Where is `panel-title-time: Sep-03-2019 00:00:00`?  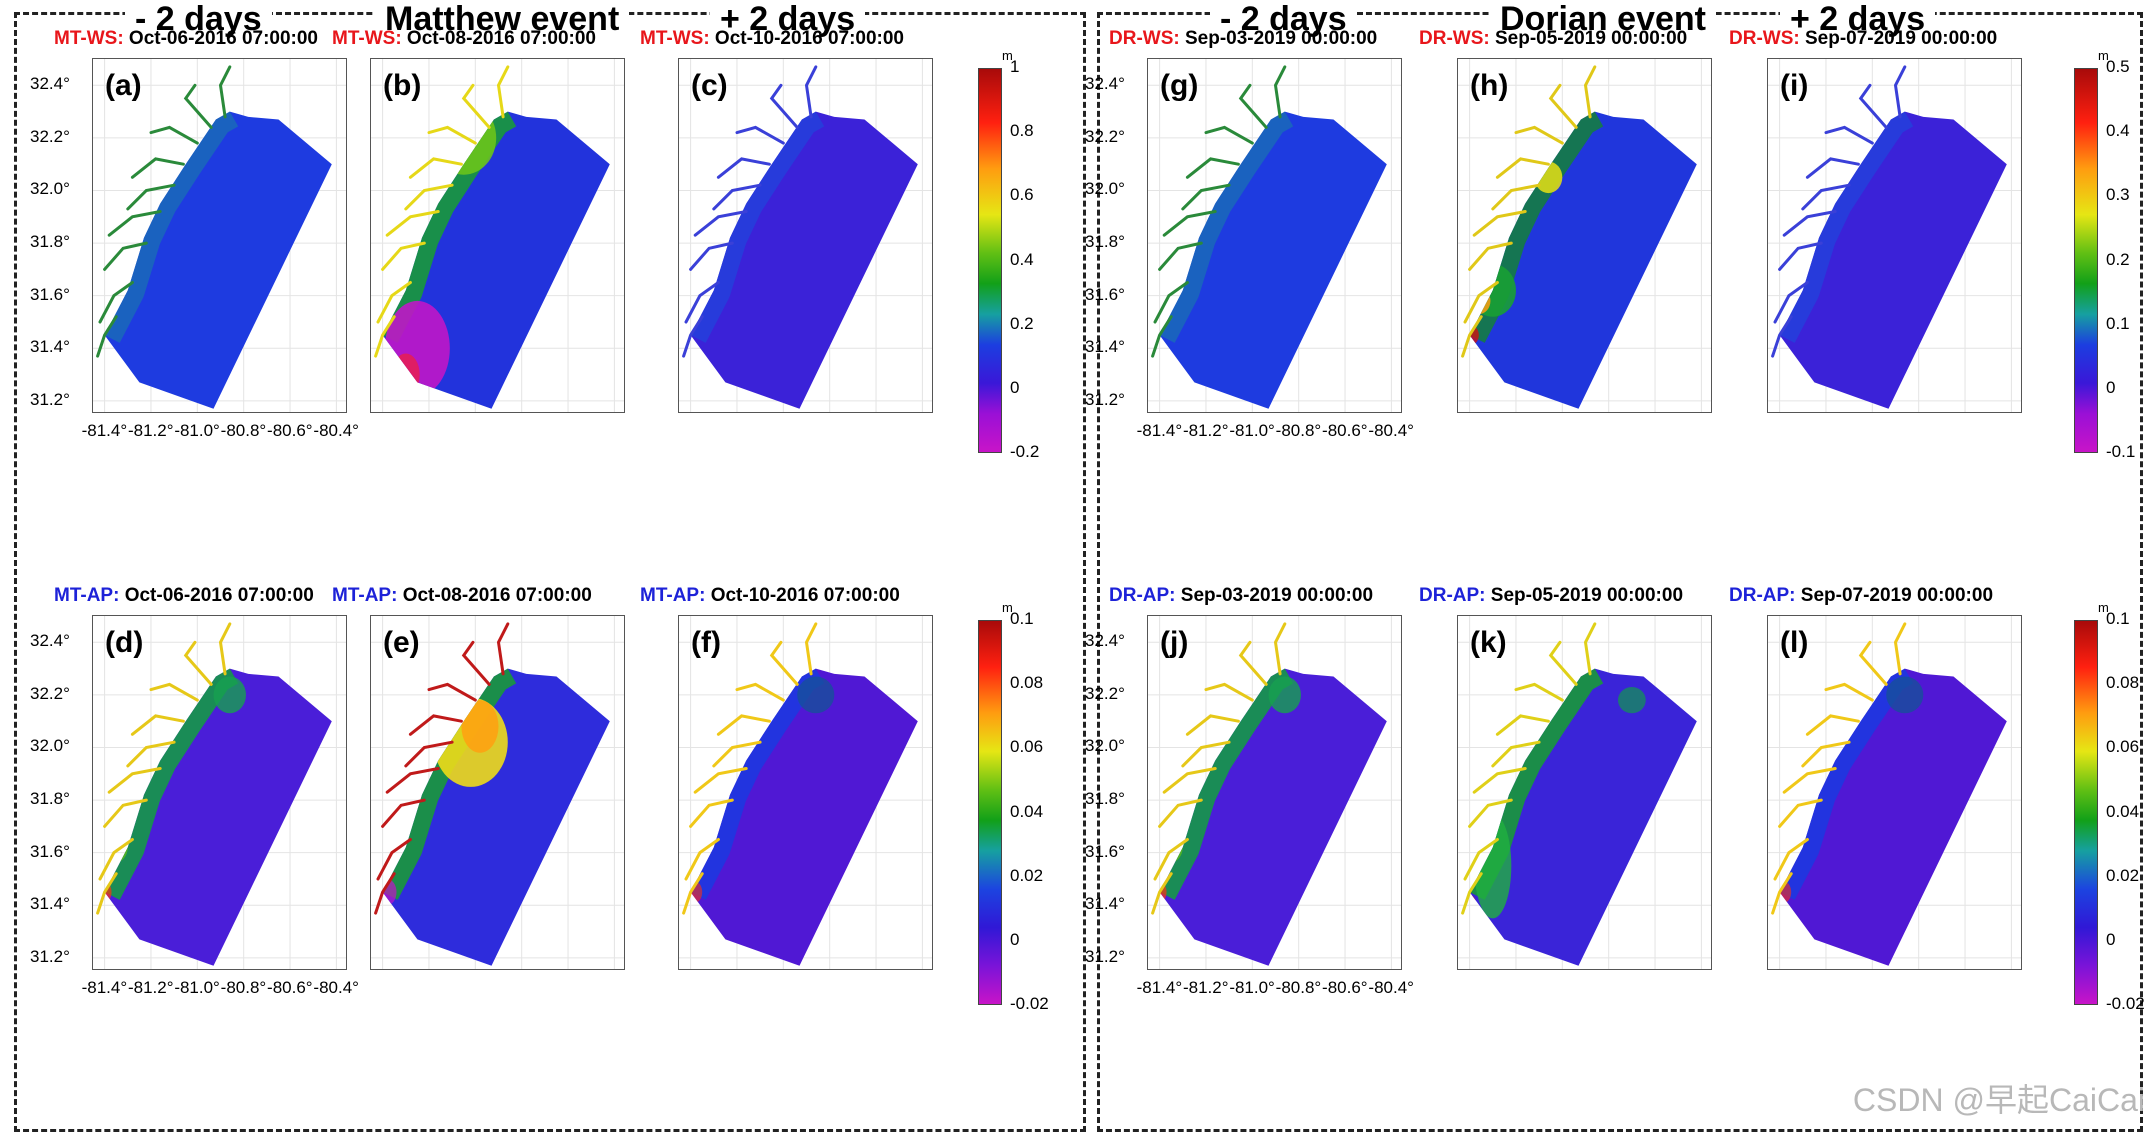
panel-title-time: Sep-03-2019 00:00:00 is located at coordinates (1274, 595).